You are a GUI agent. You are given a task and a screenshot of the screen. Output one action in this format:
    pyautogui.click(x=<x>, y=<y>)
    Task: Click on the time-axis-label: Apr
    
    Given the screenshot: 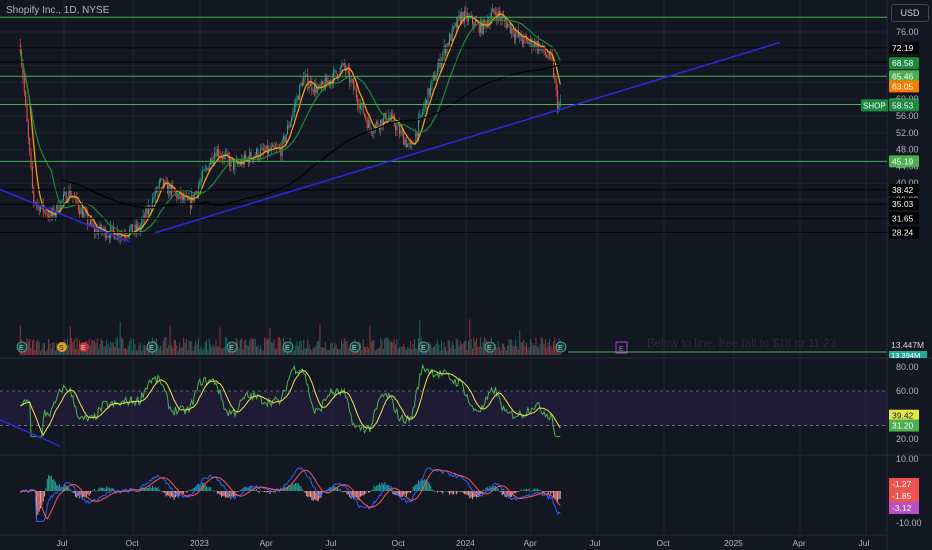 What is the action you would take?
    pyautogui.click(x=799, y=543)
    